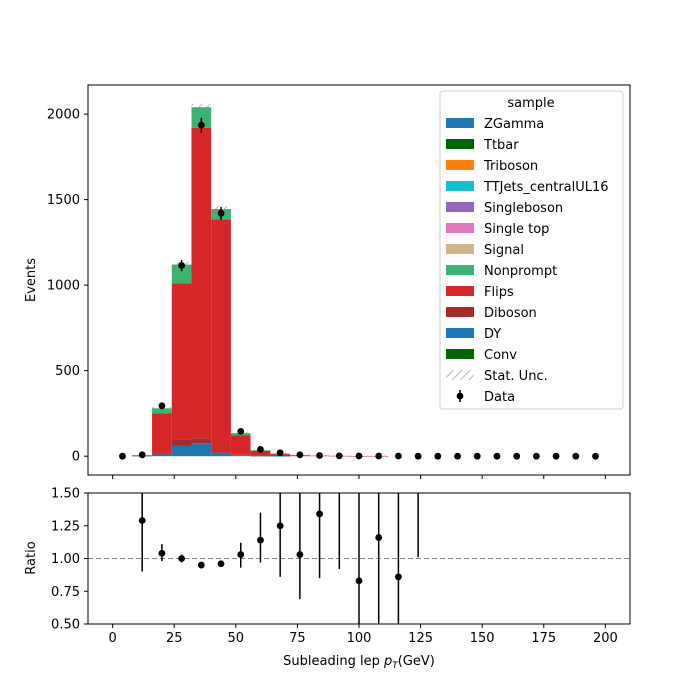  What do you see at coordinates (482, 638) in the screenshot?
I see `x-tick-label: 150` at bounding box center [482, 638].